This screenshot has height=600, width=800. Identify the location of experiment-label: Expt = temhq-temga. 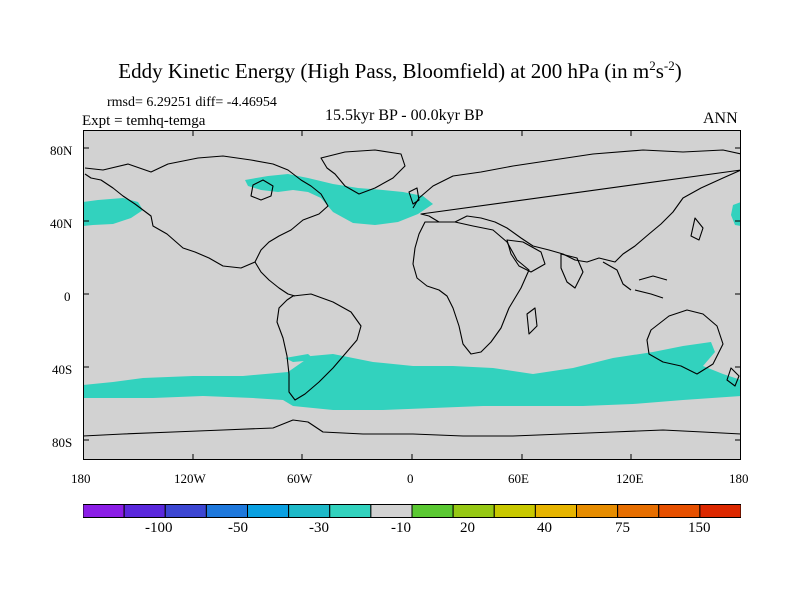
(144, 121).